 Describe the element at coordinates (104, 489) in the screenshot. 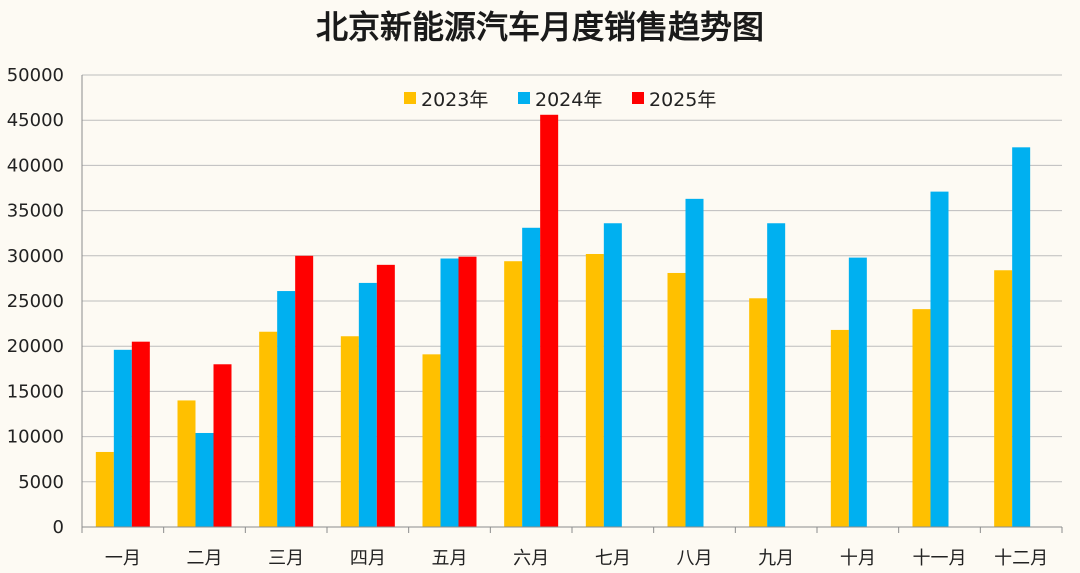

I see `bar-2023年-一月` at that location.